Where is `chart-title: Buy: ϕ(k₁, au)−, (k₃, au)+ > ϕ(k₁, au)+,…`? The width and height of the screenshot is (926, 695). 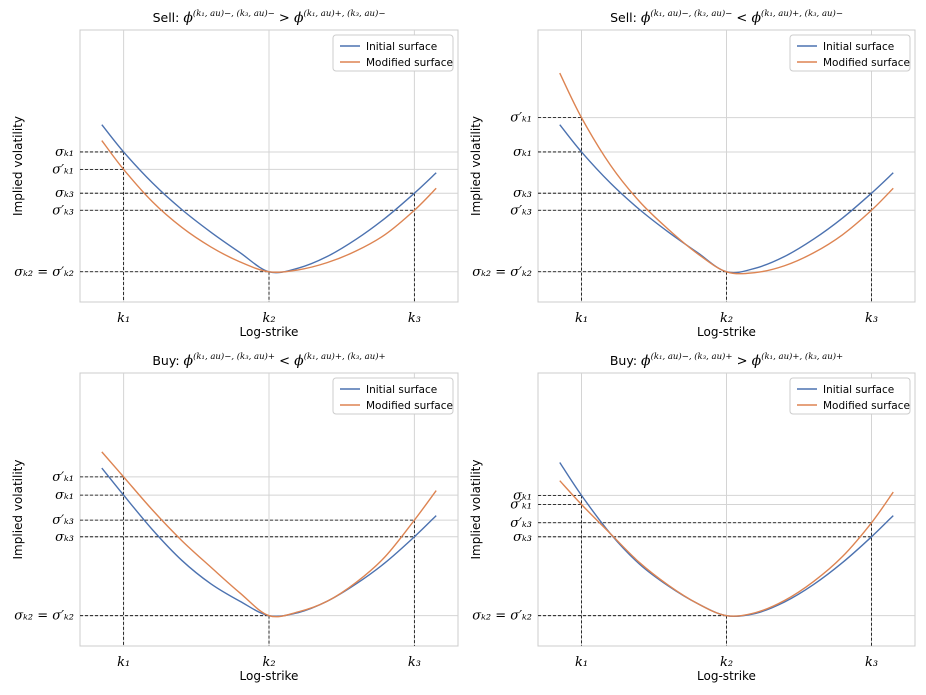
chart-title: Buy: ϕ(k₁, au)−, (k₃, au)+ > ϕ(k₁, au)+,… is located at coordinates (726, 360).